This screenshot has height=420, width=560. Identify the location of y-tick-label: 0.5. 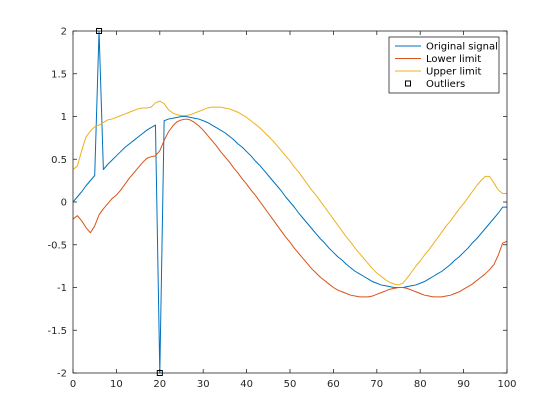
(59, 160).